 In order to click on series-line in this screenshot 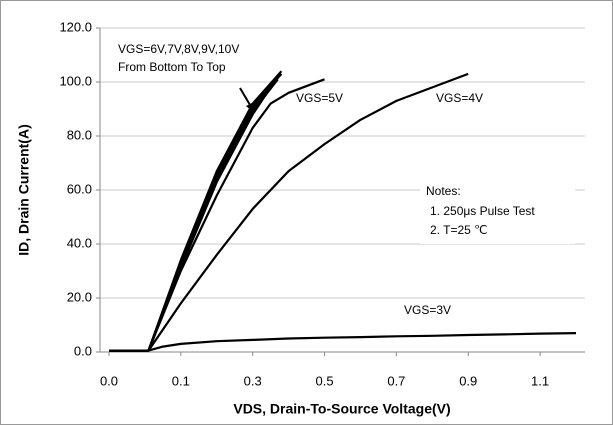, I will do `click(343, 342)`.